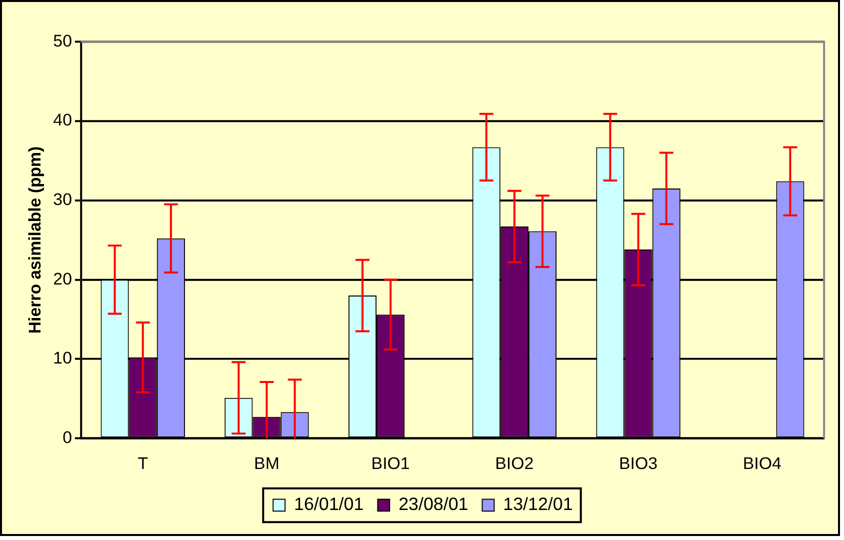 Image resolution: width=844 pixels, height=540 pixels. What do you see at coordinates (62, 40) in the screenshot?
I see `y-tick-label: 50` at bounding box center [62, 40].